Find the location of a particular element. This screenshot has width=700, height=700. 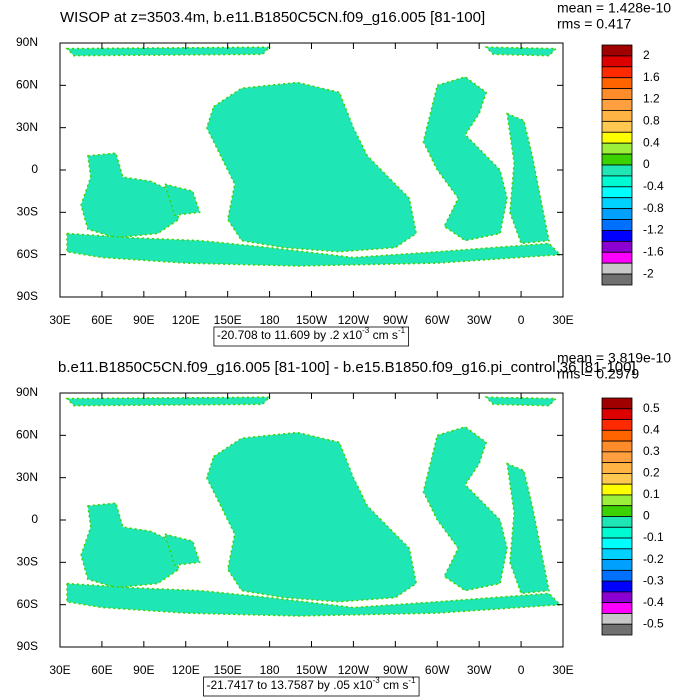

colorbar-label: 0.4 is located at coordinates (651, 429).